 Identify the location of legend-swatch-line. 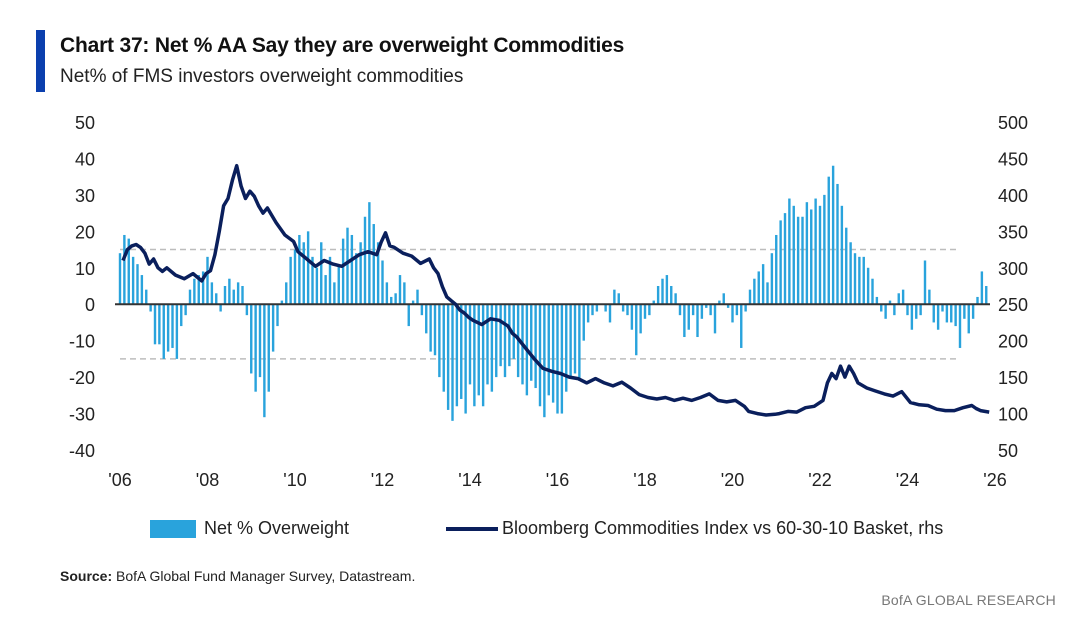
(472, 528).